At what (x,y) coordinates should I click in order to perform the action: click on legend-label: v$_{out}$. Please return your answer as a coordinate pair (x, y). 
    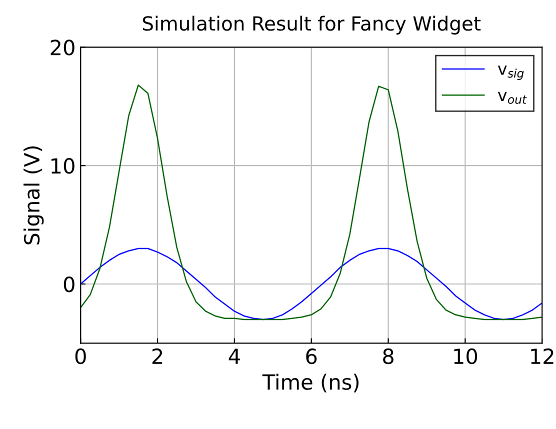
    Looking at the image, I should click on (512, 98).